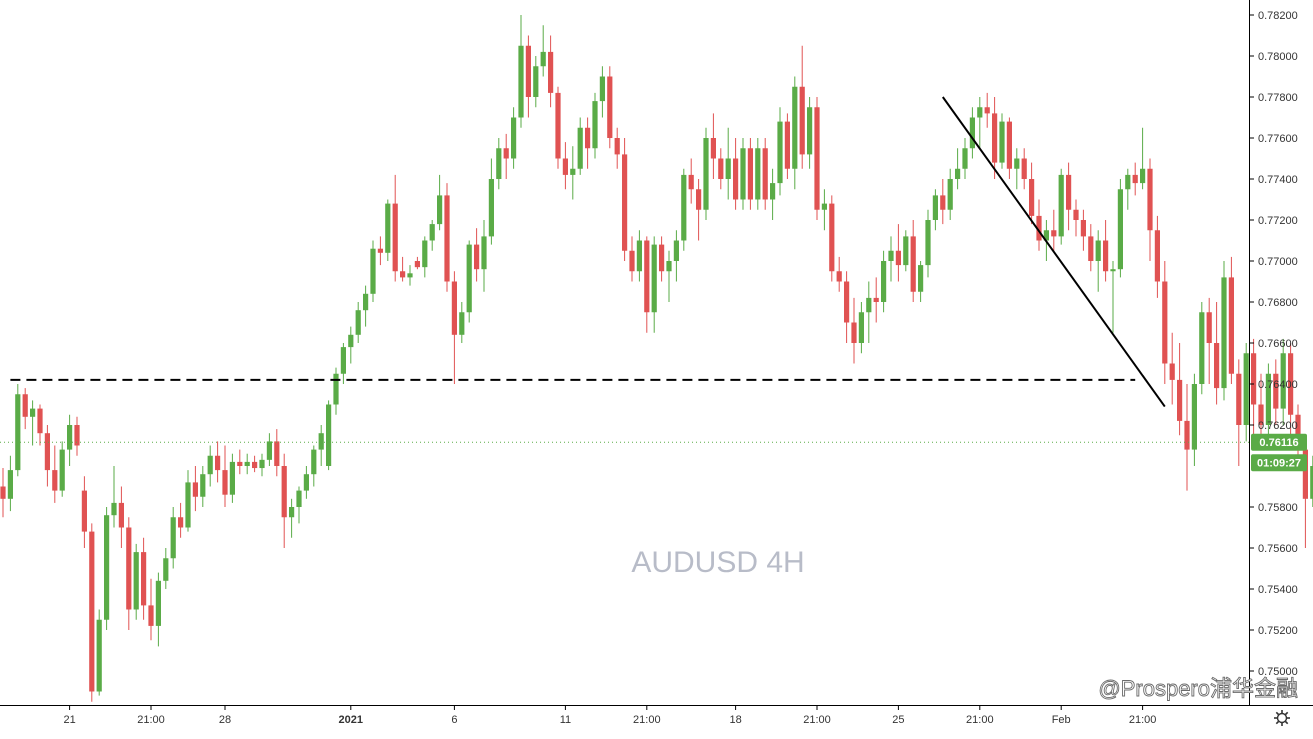 The width and height of the screenshot is (1313, 739). What do you see at coordinates (1278, 672) in the screenshot?
I see `price-tick-label: 0.75000` at bounding box center [1278, 672].